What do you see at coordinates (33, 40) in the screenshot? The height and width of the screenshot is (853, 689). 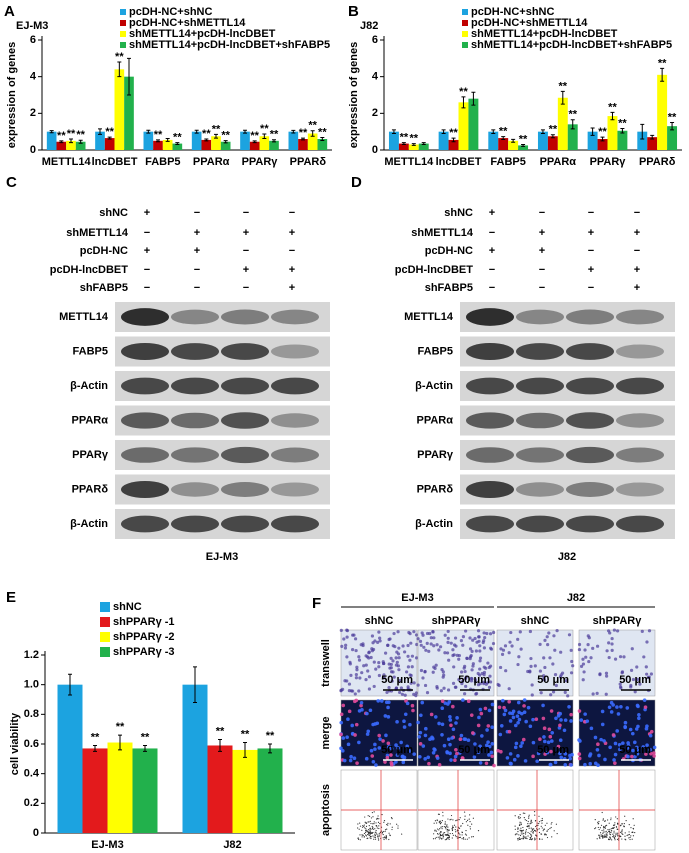 I see `y-tick-label: 6` at bounding box center [33, 40].